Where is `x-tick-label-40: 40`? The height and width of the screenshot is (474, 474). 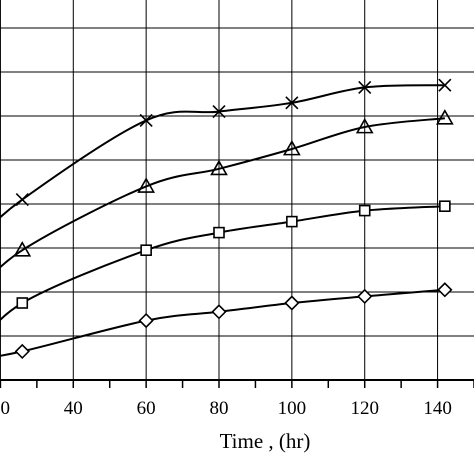
x-tick-label-40: 40 is located at coordinates (73, 408).